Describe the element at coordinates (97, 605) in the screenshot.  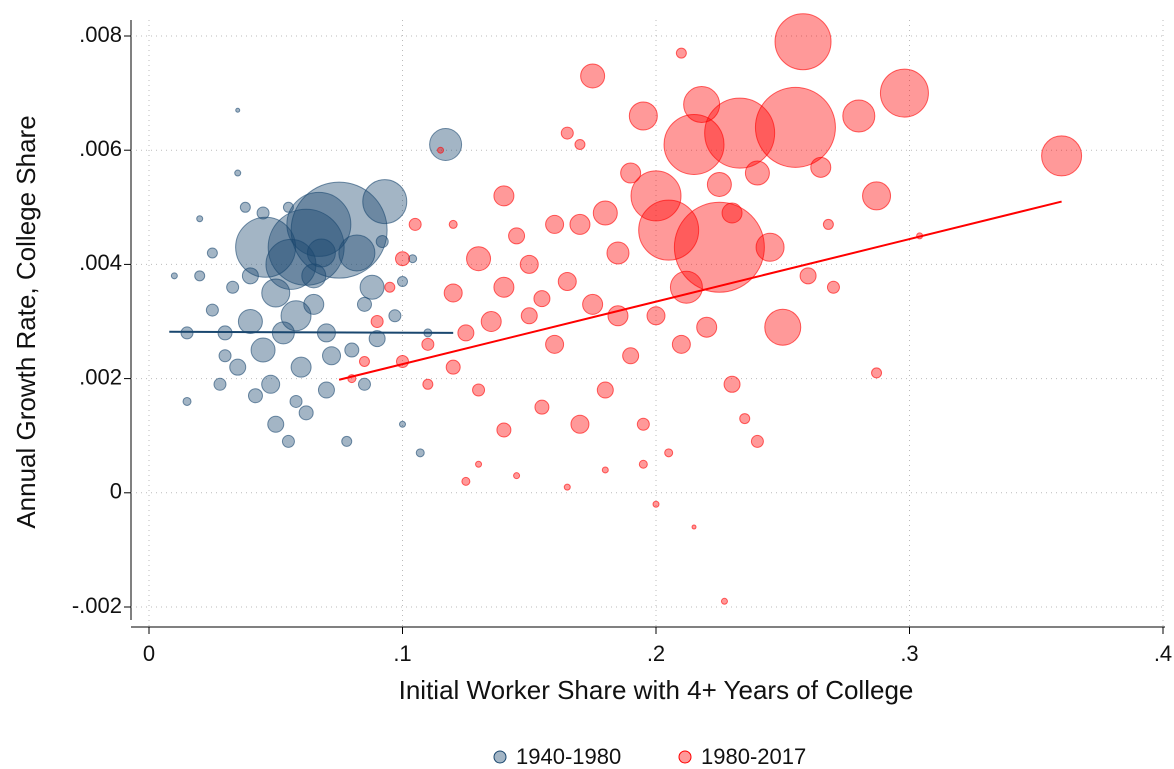
I see `y-tick-label: -.002` at that location.